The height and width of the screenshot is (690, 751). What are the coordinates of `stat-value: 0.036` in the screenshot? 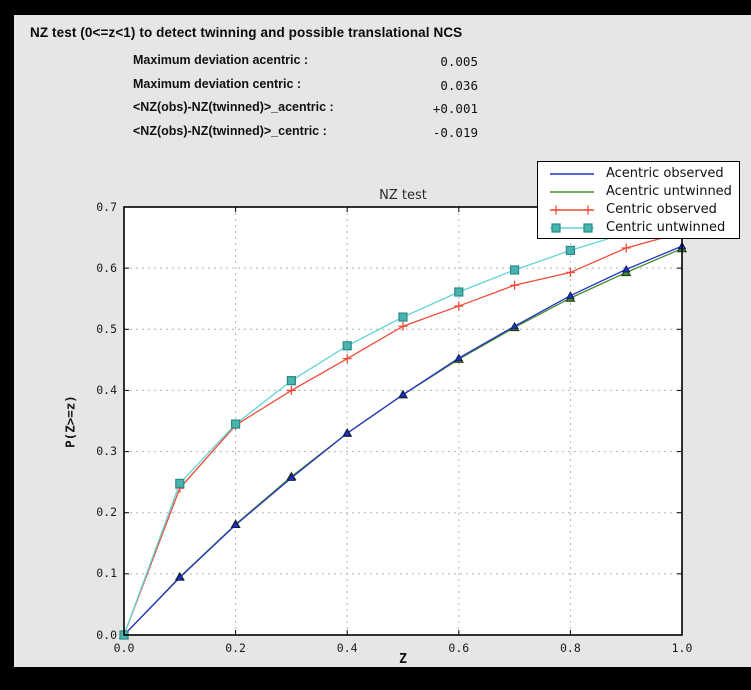 It's located at (459, 85).